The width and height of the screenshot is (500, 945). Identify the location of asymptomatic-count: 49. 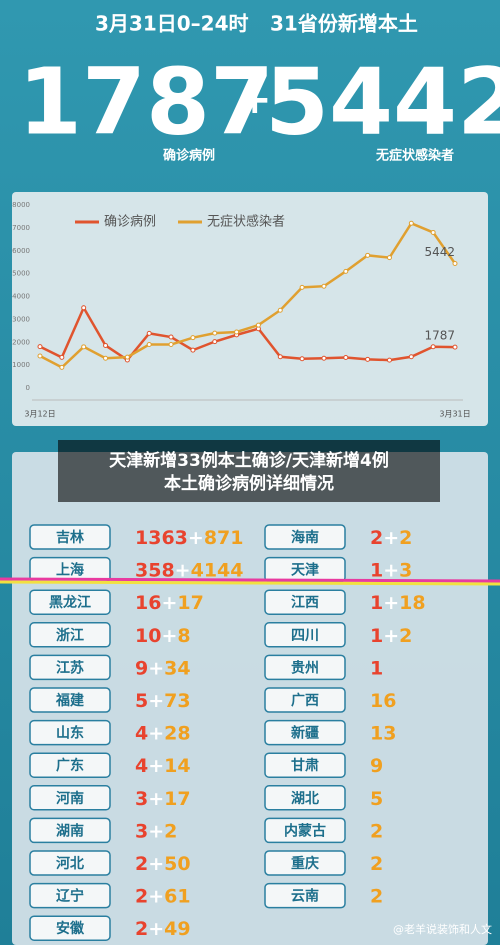
(177, 929).